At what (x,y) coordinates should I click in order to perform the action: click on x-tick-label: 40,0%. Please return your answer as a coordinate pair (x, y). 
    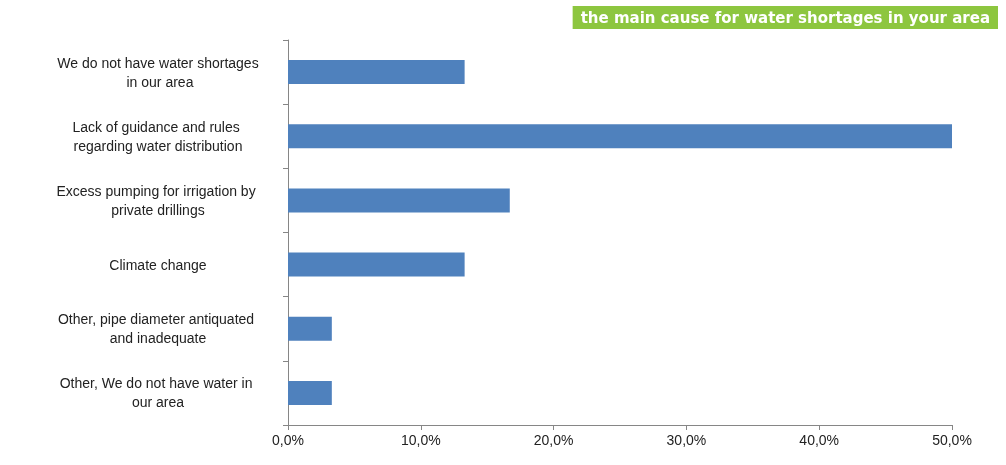
    Looking at the image, I should click on (819, 440).